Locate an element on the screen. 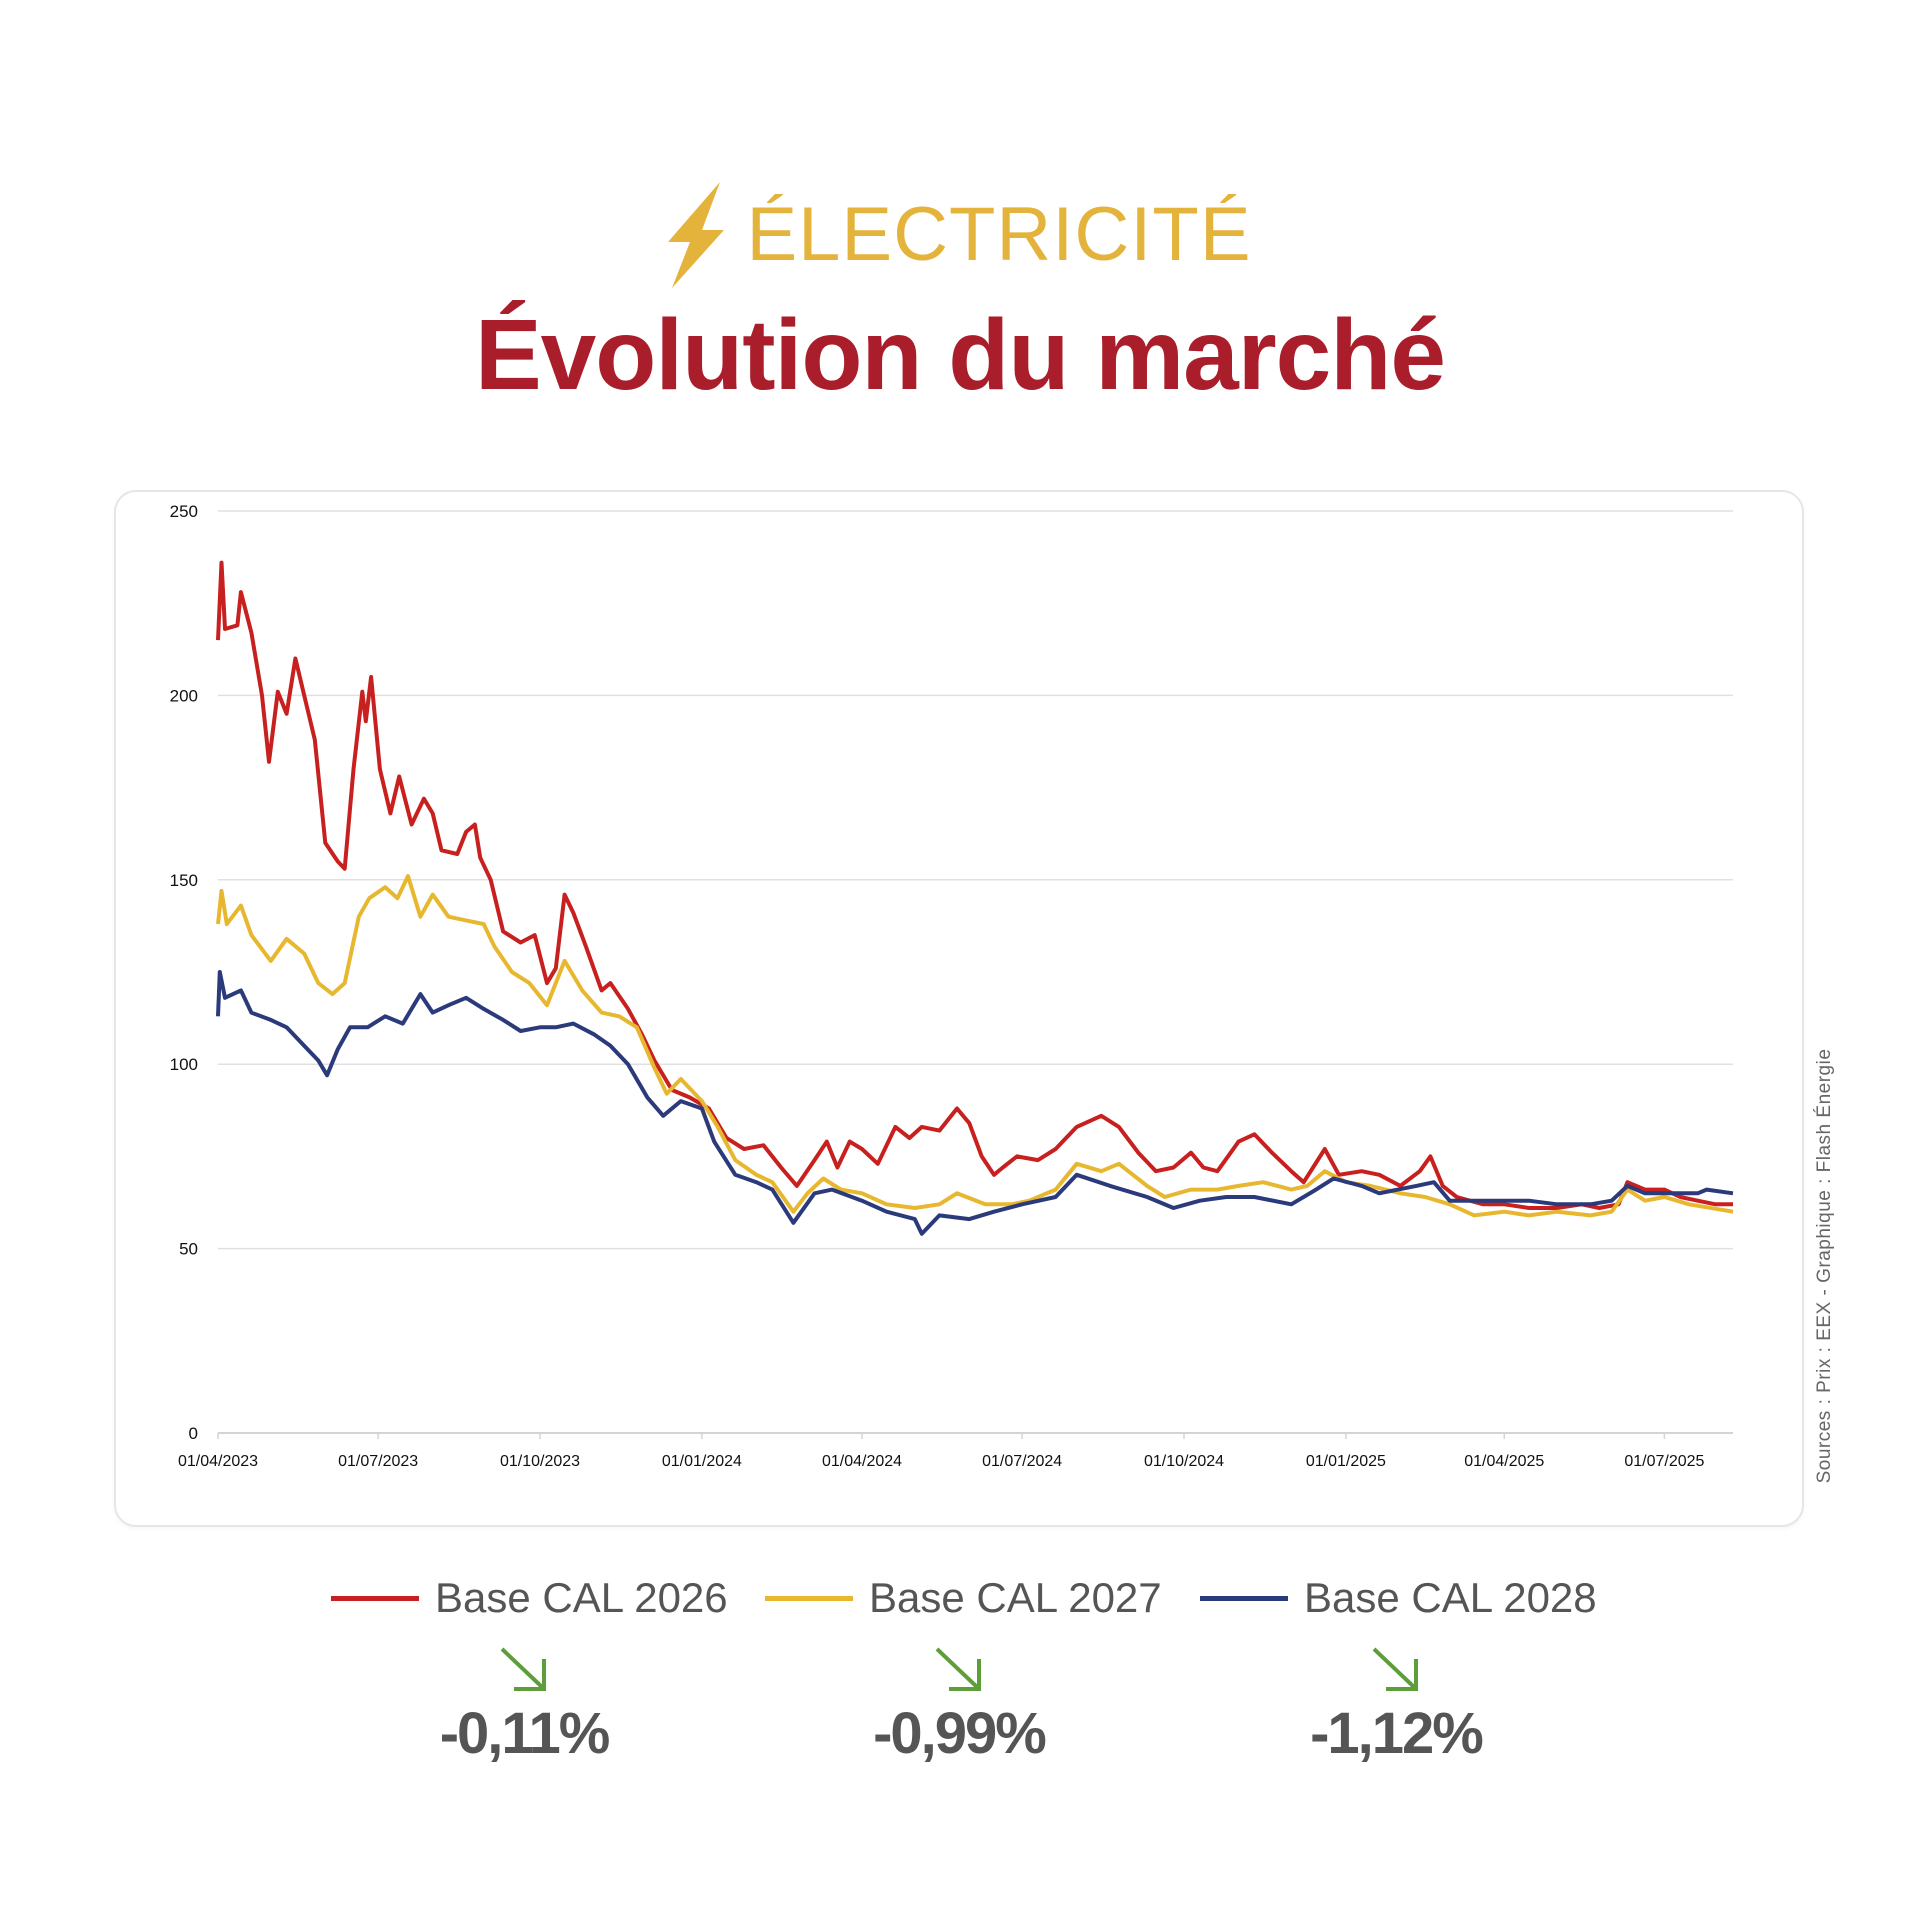 The image size is (1920, 1920). legend-item: Base CAL 2027 is located at coordinates (963, 1598).